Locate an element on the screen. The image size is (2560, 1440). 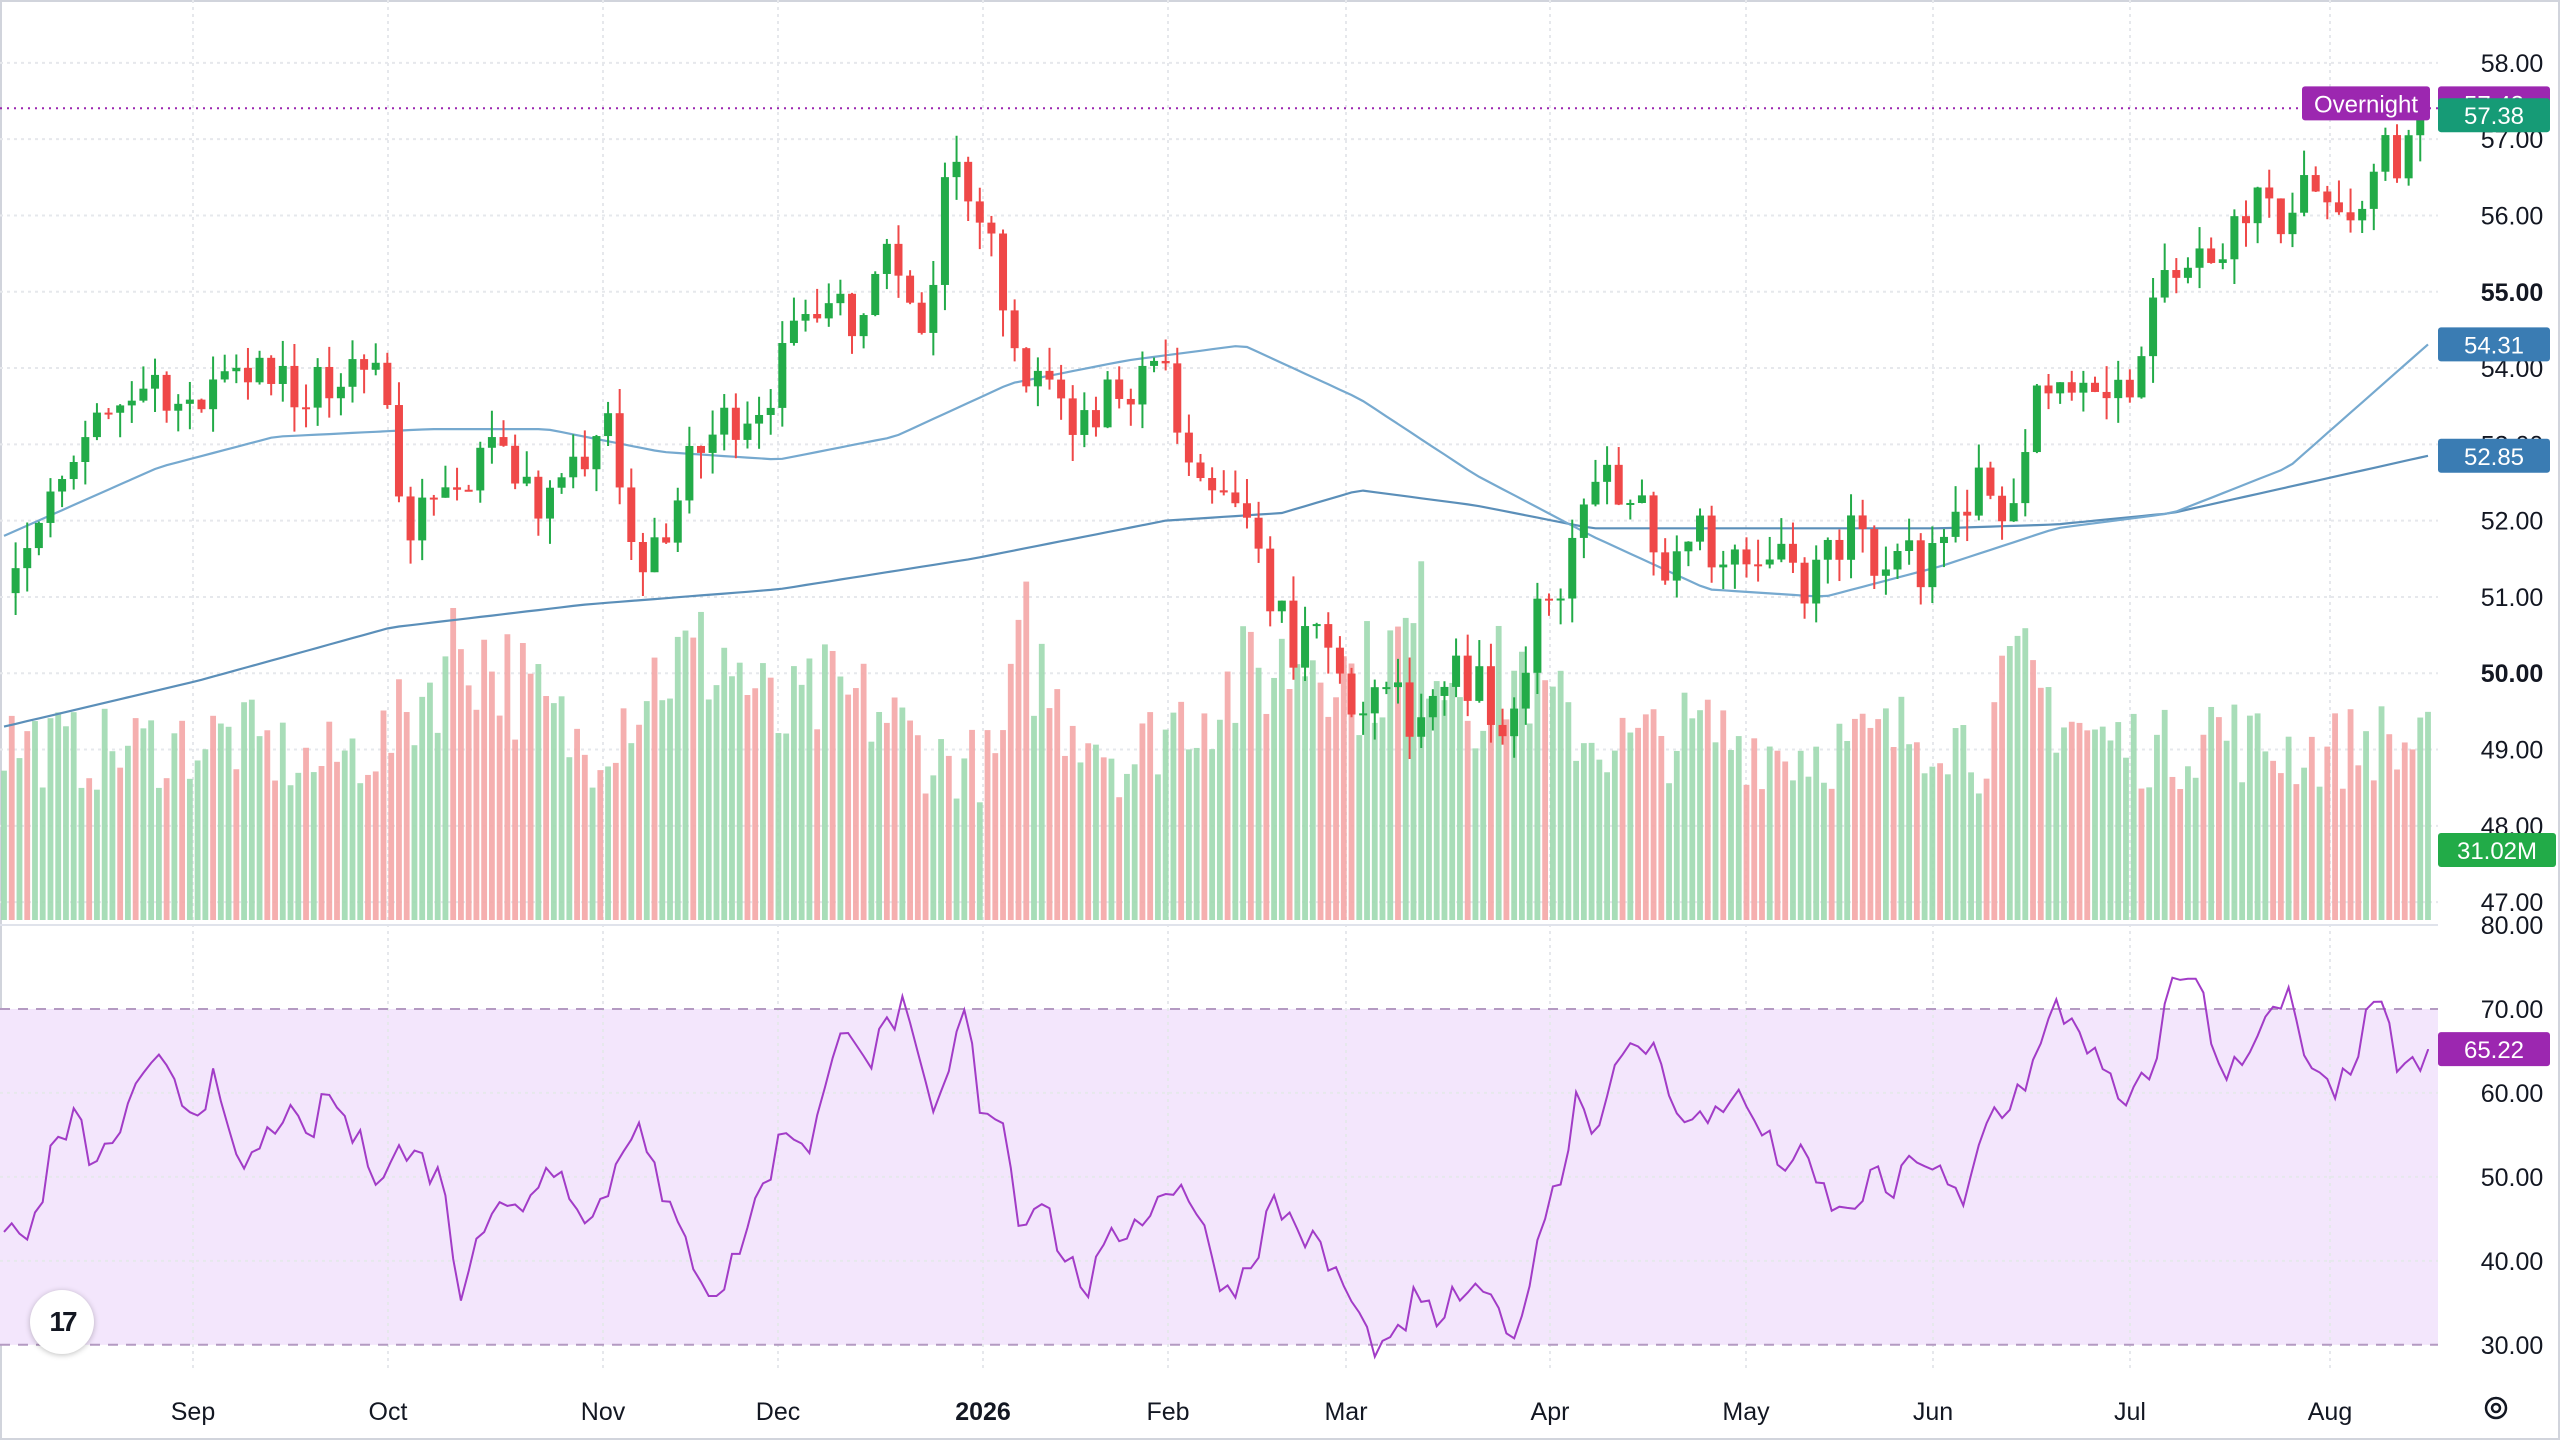
rsi-tick-label: 30.00 is located at coordinates (2512, 1346).